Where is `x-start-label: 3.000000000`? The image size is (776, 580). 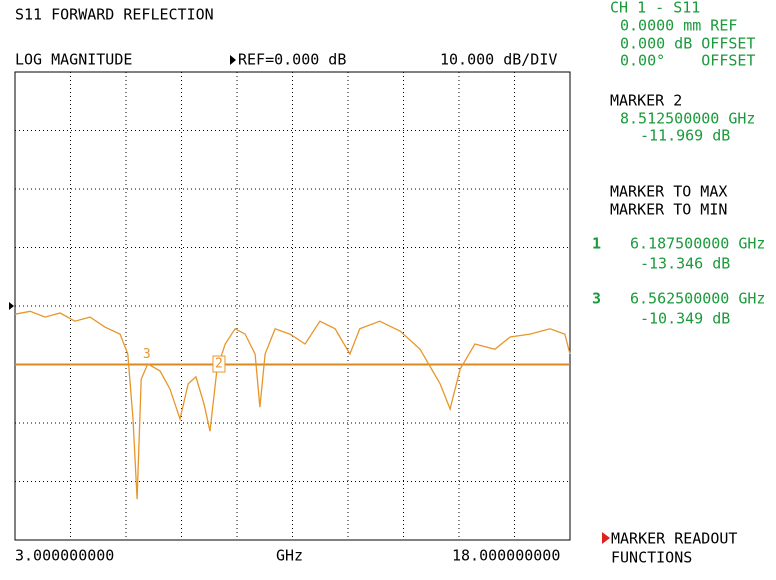
x-start-label: 3.000000000 is located at coordinates (64, 556).